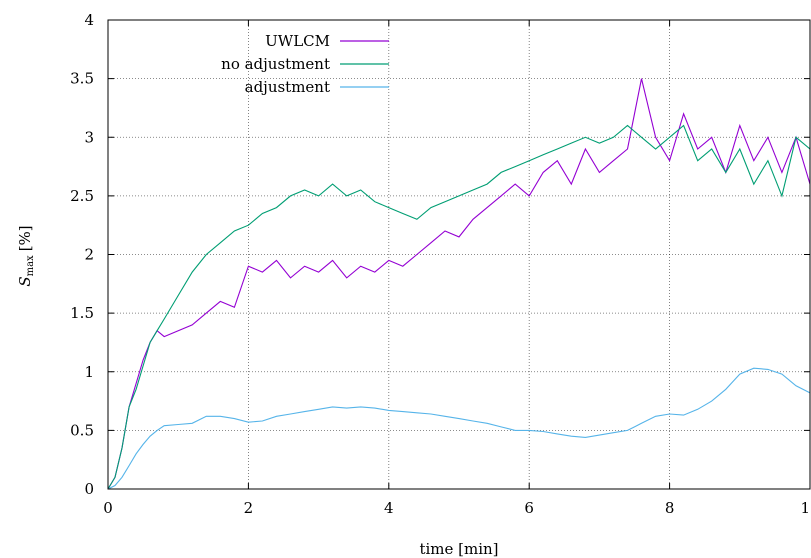 The image size is (811, 558). What do you see at coordinates (389, 508) in the screenshot?
I see `x-tick-label: 4` at bounding box center [389, 508].